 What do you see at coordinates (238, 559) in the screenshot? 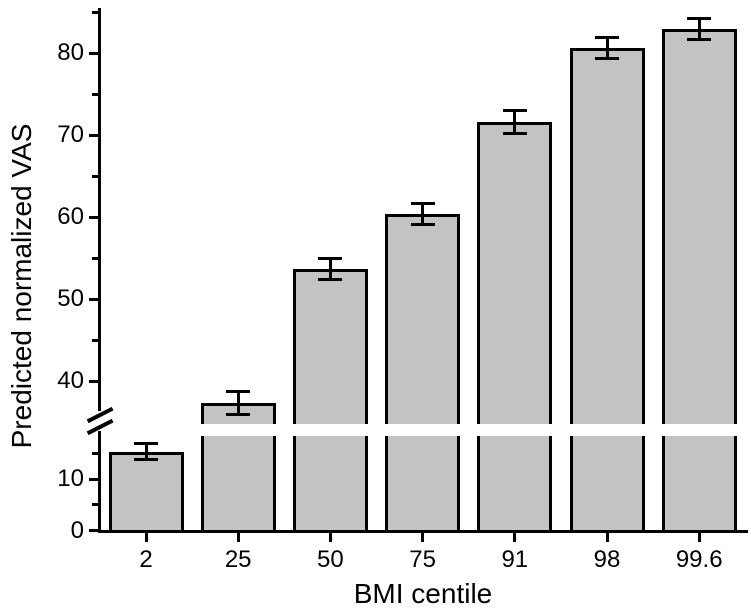
I see `x-tick-label: 25` at bounding box center [238, 559].